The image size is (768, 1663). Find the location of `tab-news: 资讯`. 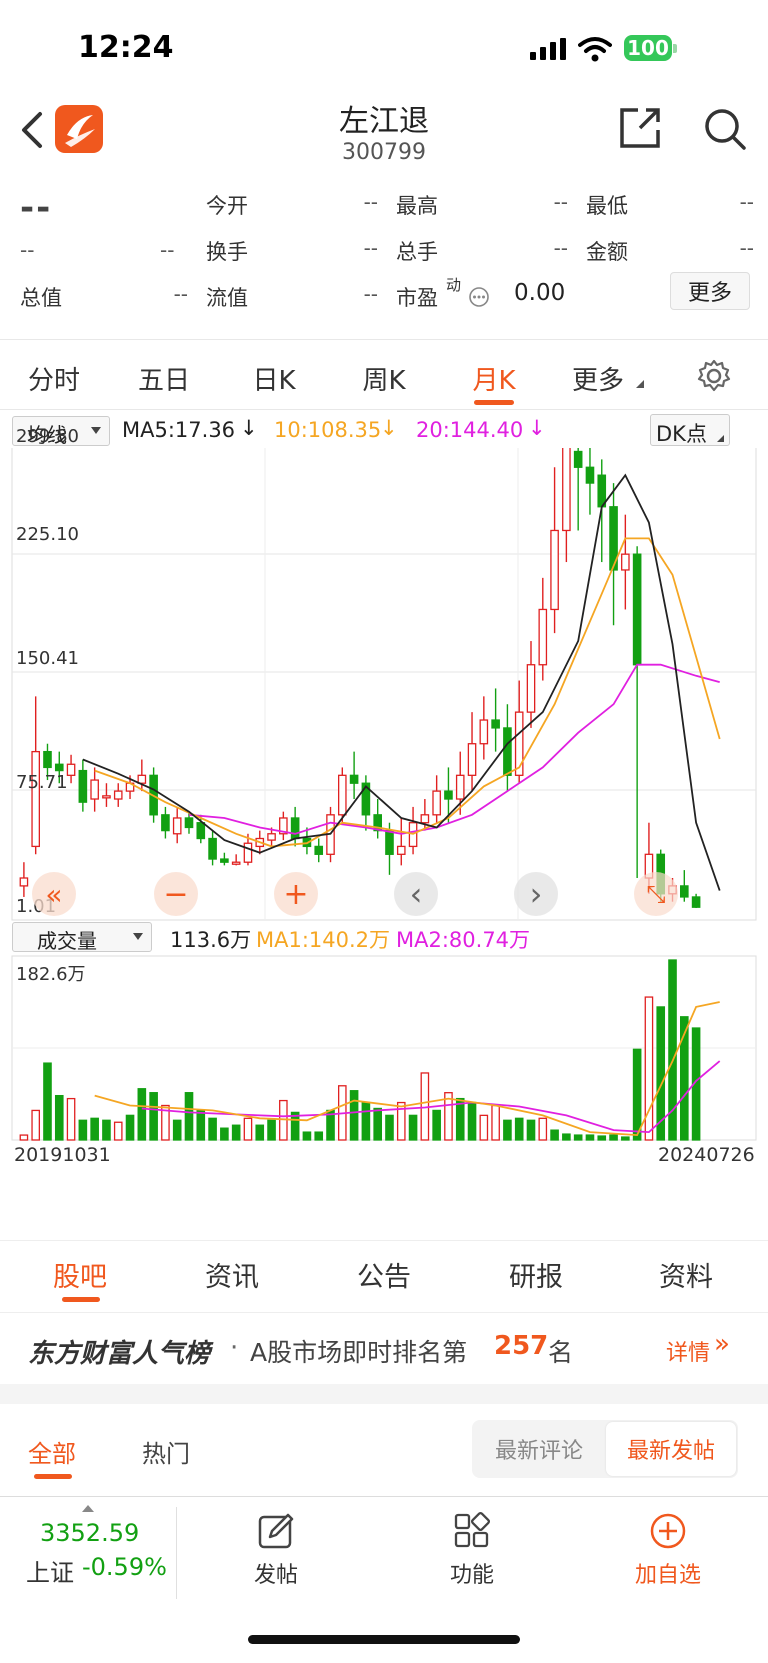

tab-news: 资讯 is located at coordinates (232, 1277).